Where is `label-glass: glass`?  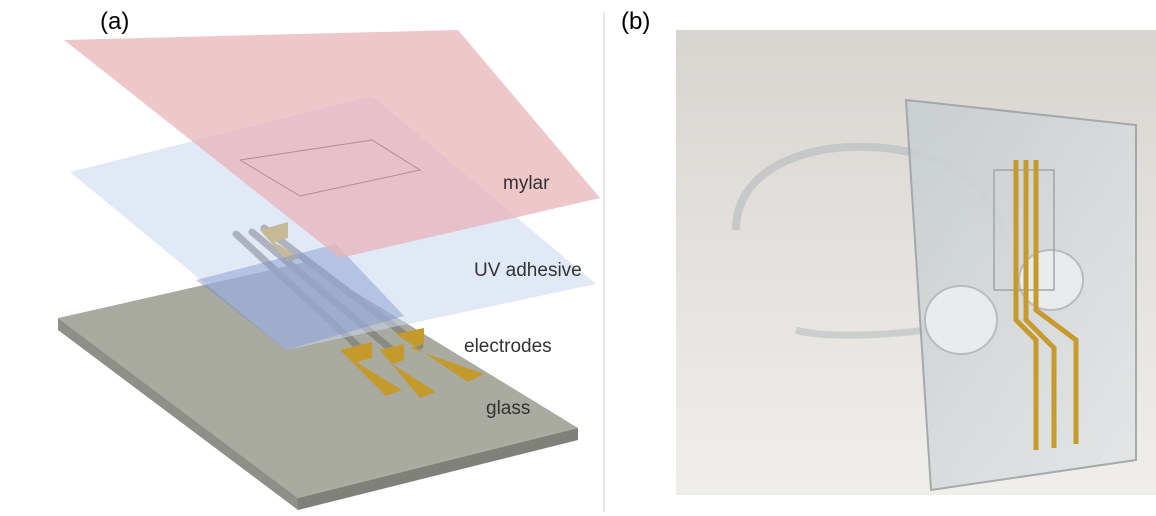
label-glass: glass is located at coordinates (508, 408).